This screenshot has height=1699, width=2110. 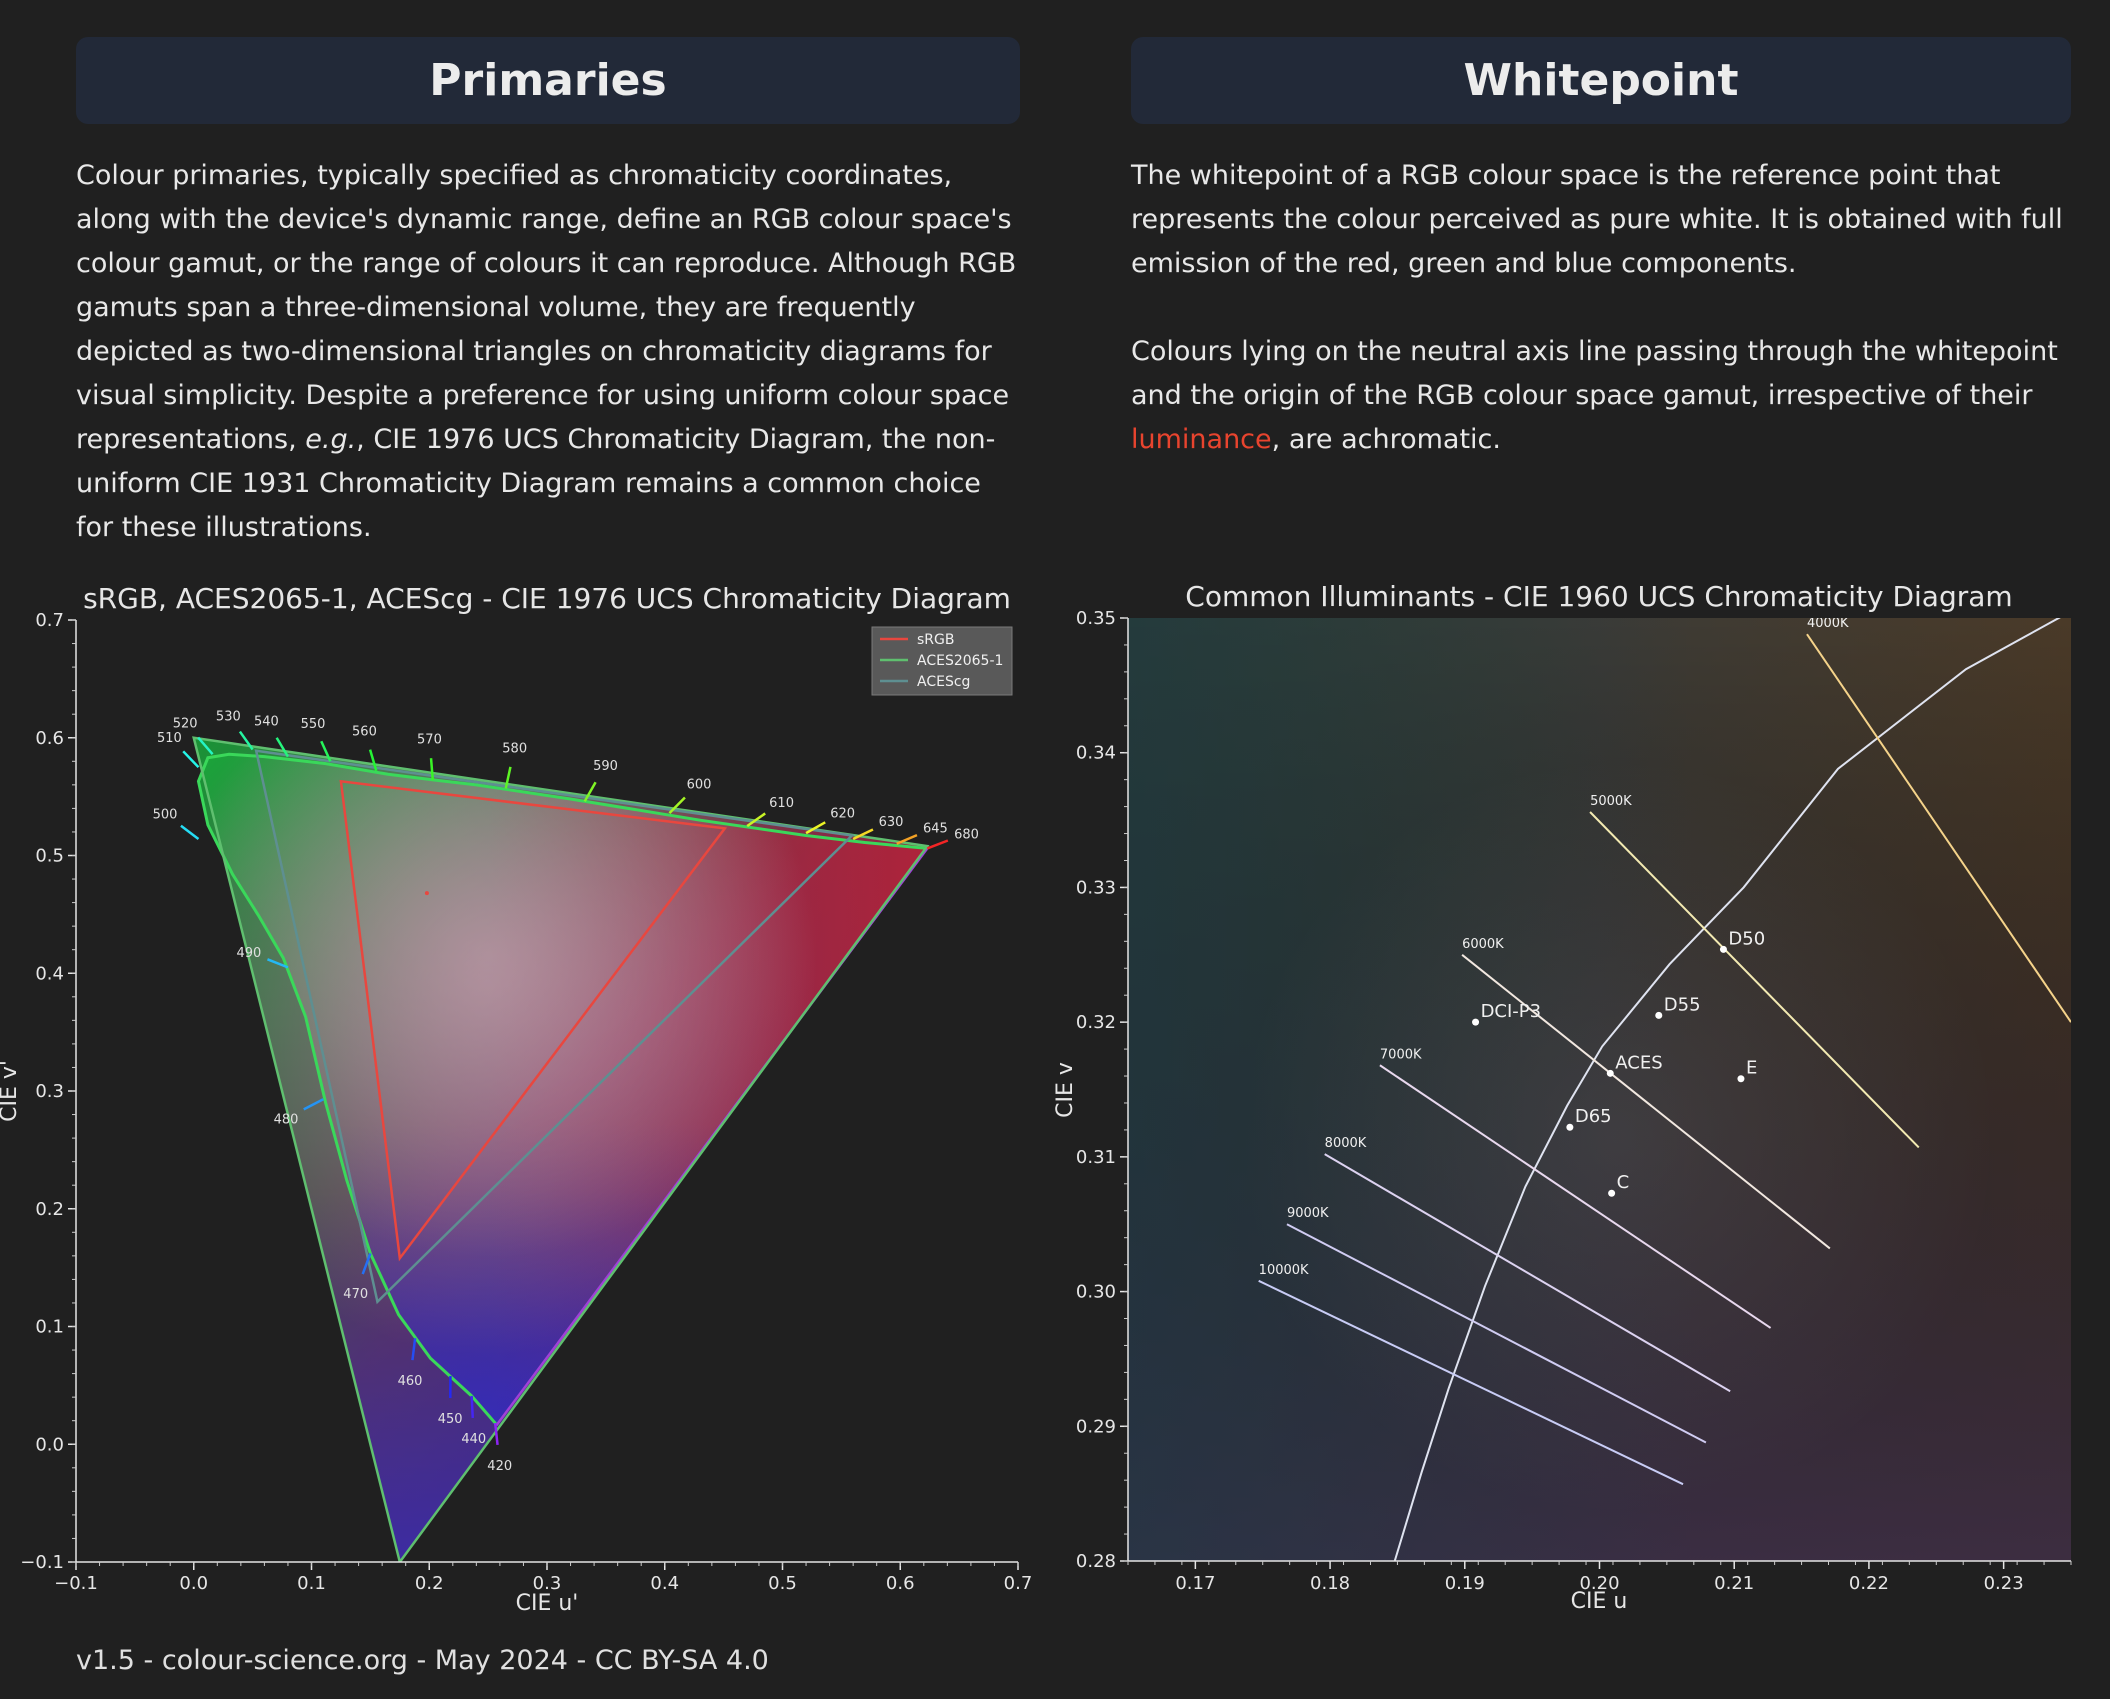 I want to click on chart1-xtick-label: 0.4, so click(x=664, y=1583).